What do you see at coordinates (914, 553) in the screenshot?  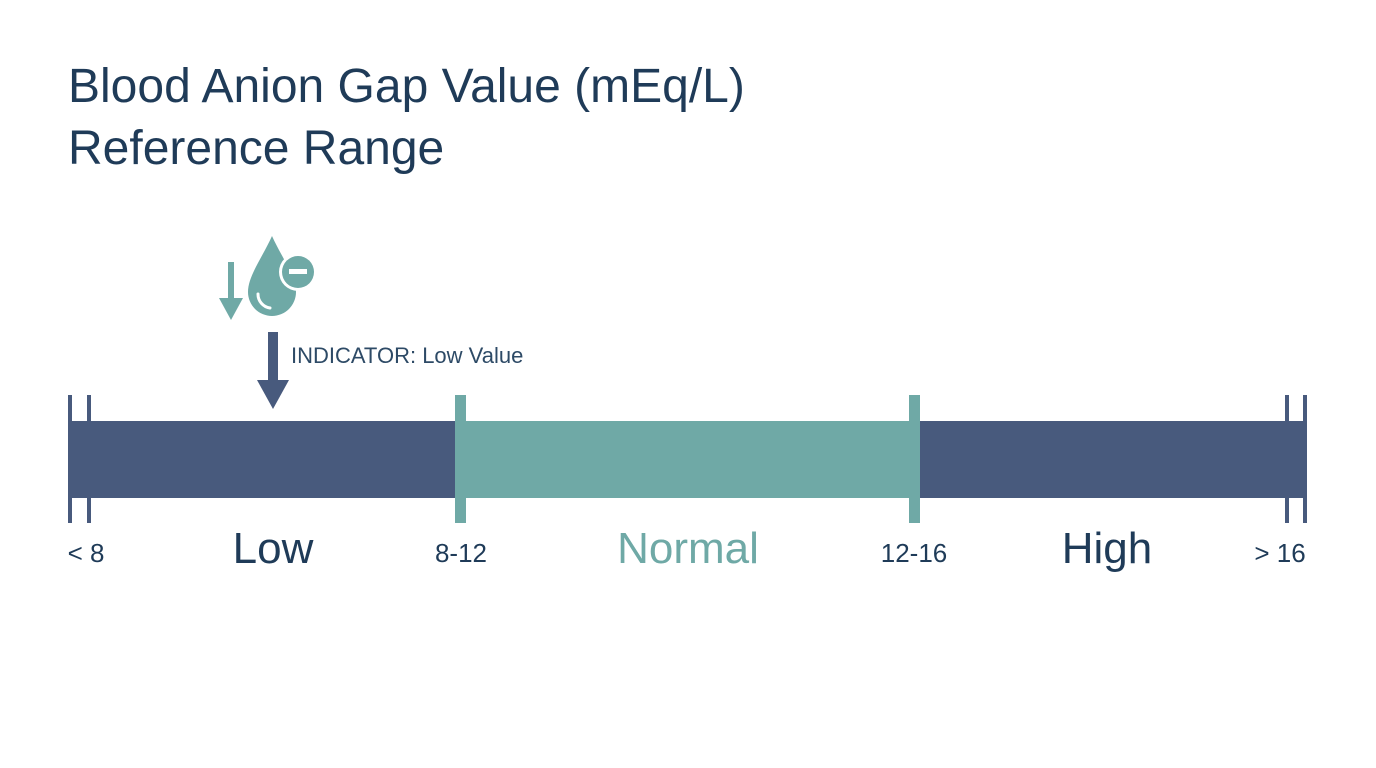 I see `tick-label-12-16: 12-16` at bounding box center [914, 553].